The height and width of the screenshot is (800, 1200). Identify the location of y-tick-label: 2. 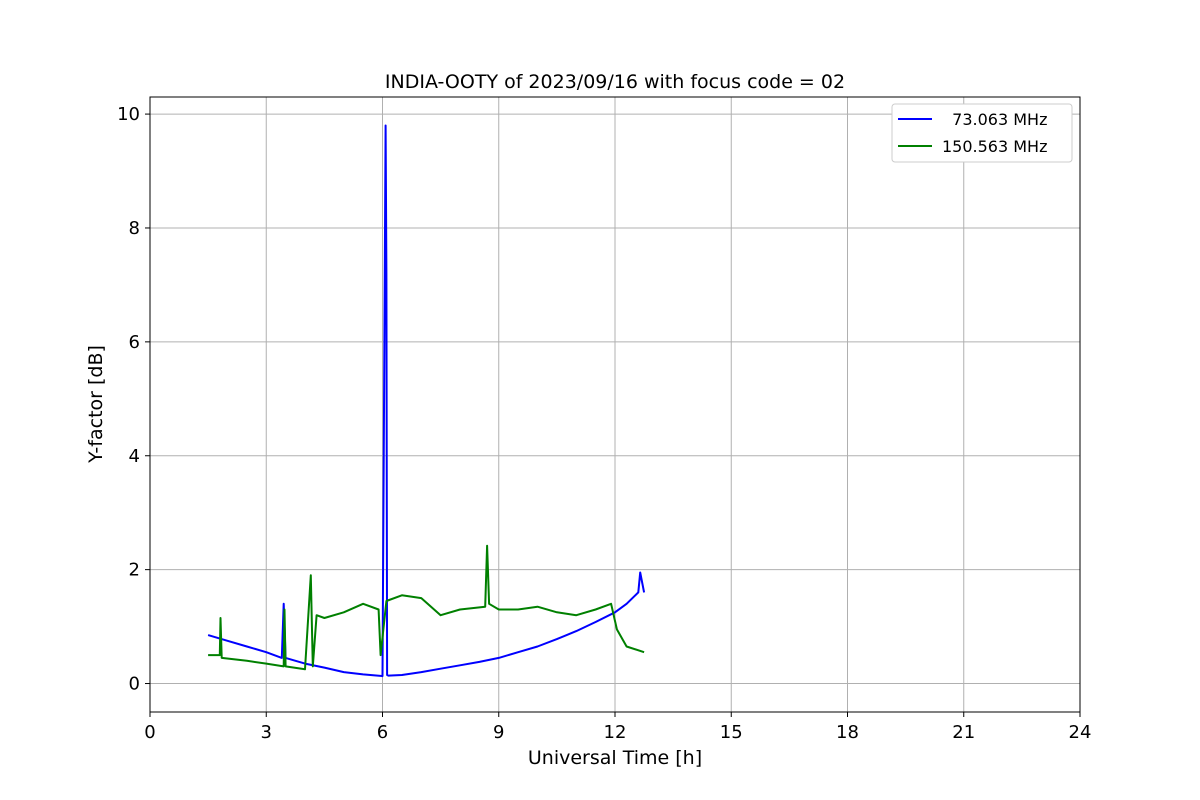
(134, 570).